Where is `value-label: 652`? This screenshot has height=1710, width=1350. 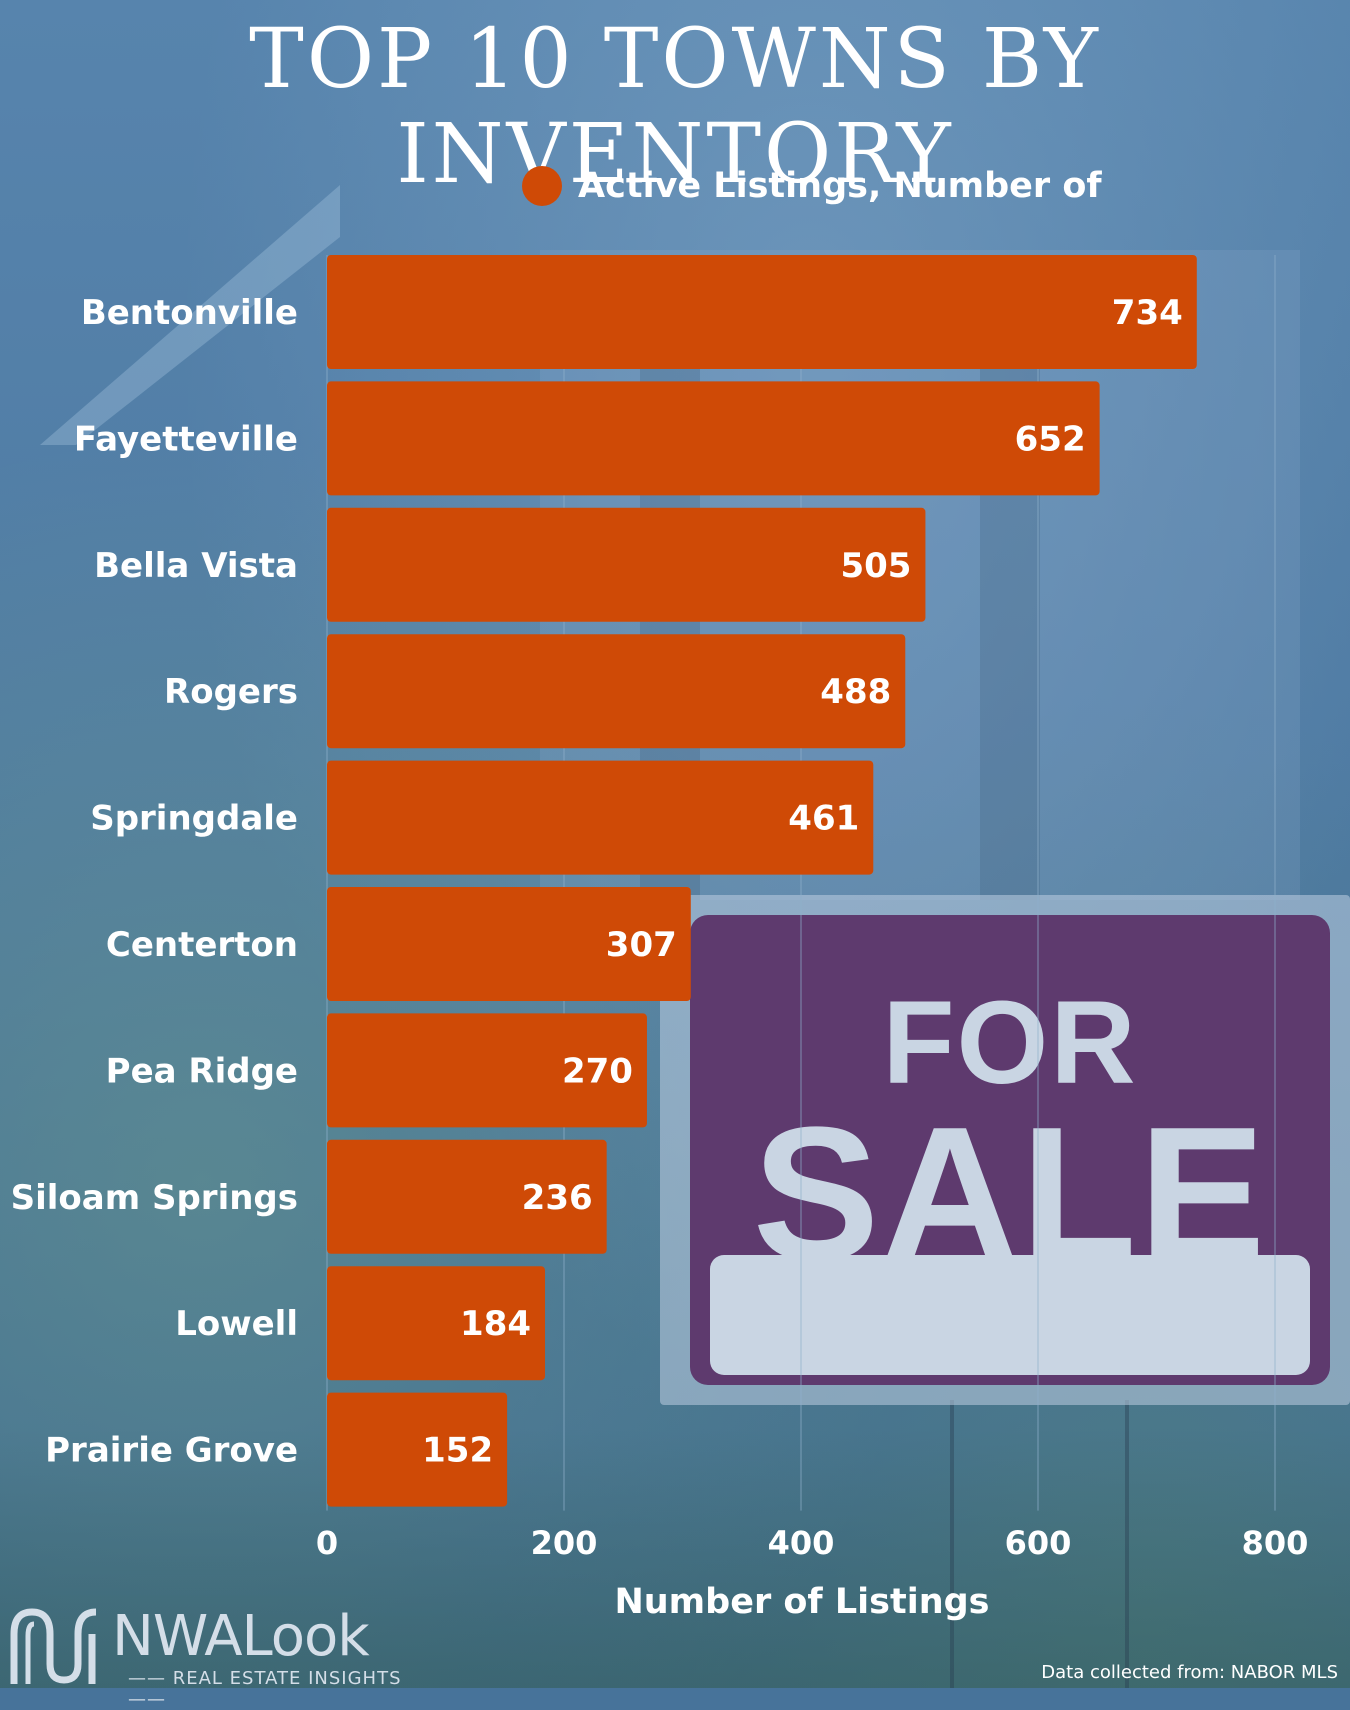
value-label: 652 is located at coordinates (1050, 439).